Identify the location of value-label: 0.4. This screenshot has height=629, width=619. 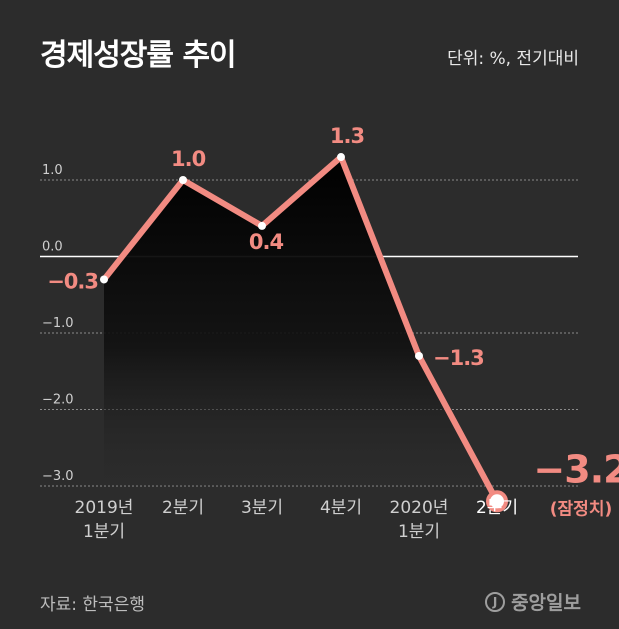
(266, 242).